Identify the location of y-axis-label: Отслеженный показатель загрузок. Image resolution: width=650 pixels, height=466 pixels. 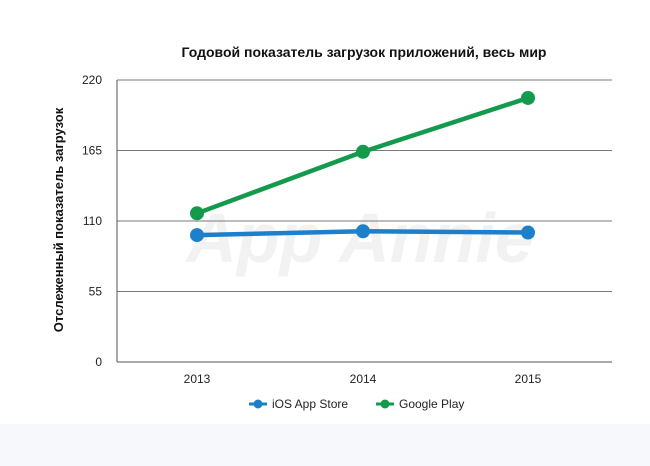
(58, 219).